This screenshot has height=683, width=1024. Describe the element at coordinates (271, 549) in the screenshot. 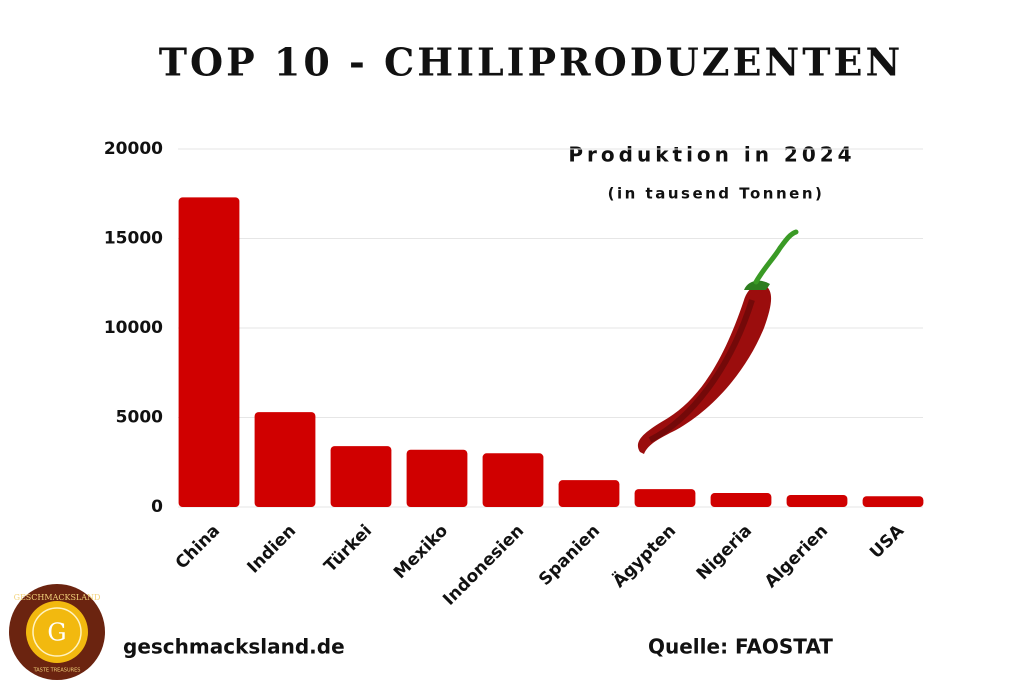

I see `x-tick-label: Indien` at that location.